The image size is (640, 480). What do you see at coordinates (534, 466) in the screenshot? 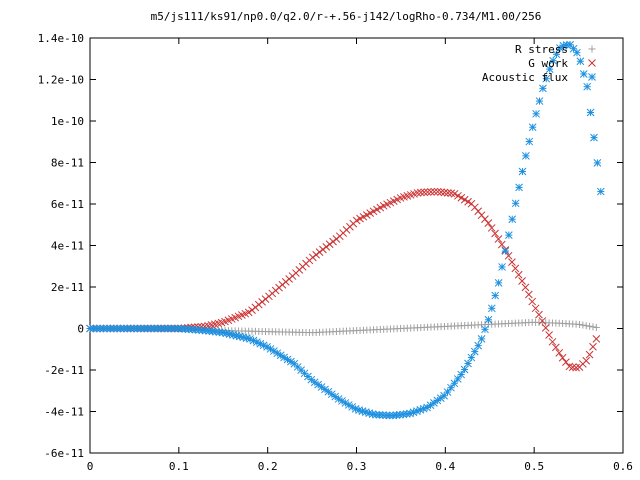
I see `x-tick-label: 0.5` at bounding box center [534, 466].